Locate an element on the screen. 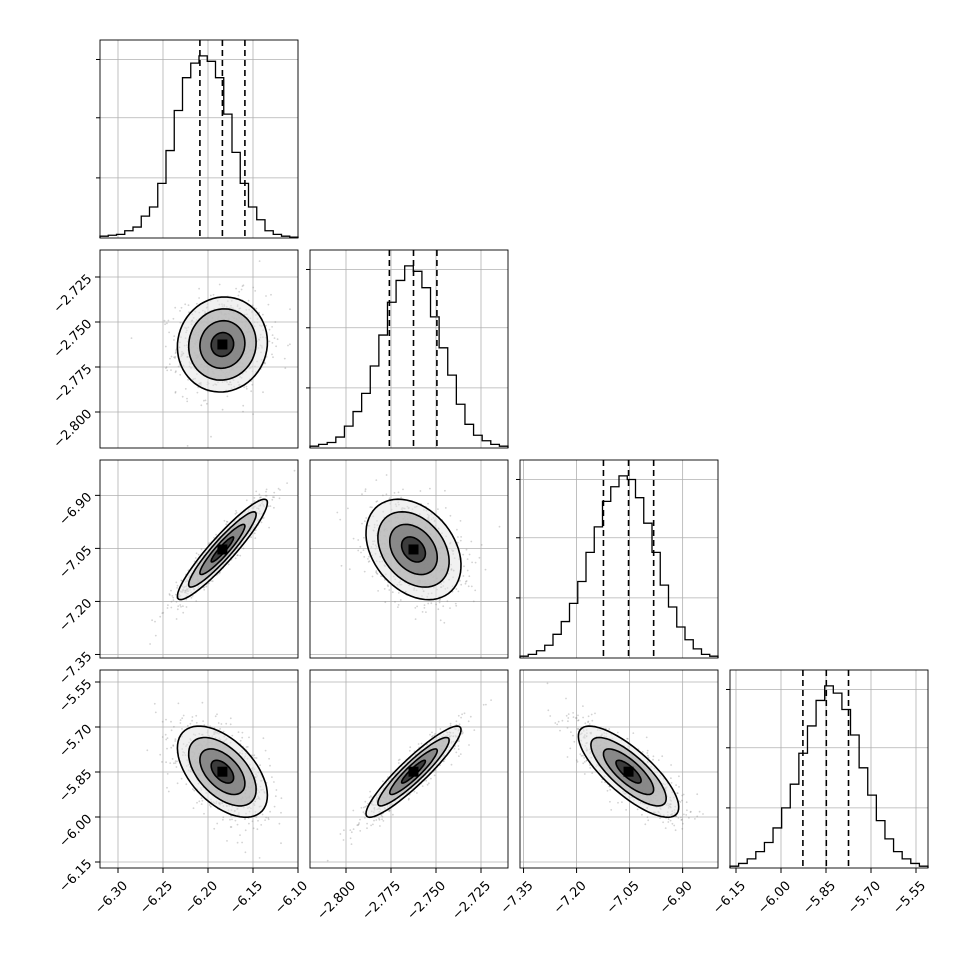  density-peak is located at coordinates (222, 344).